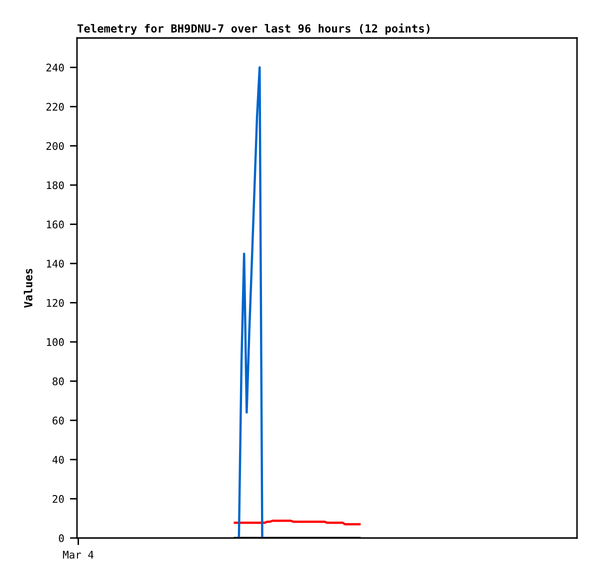 The image size is (597, 579). Describe the element at coordinates (253, 29) in the screenshot. I see `chart-title: Telemetry for BH9DNU-7 over last 96 hours (12 points)` at that location.